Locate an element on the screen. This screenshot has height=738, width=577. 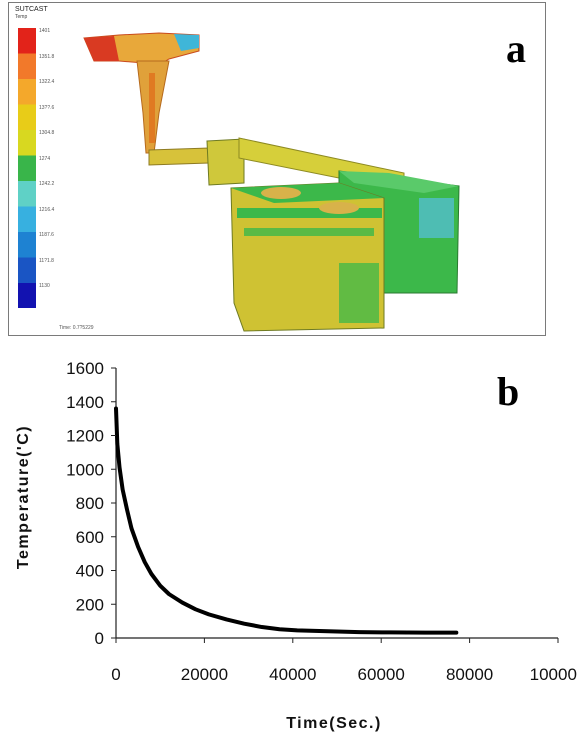
legend-label: 11?1.8 is located at coordinates (46, 260).